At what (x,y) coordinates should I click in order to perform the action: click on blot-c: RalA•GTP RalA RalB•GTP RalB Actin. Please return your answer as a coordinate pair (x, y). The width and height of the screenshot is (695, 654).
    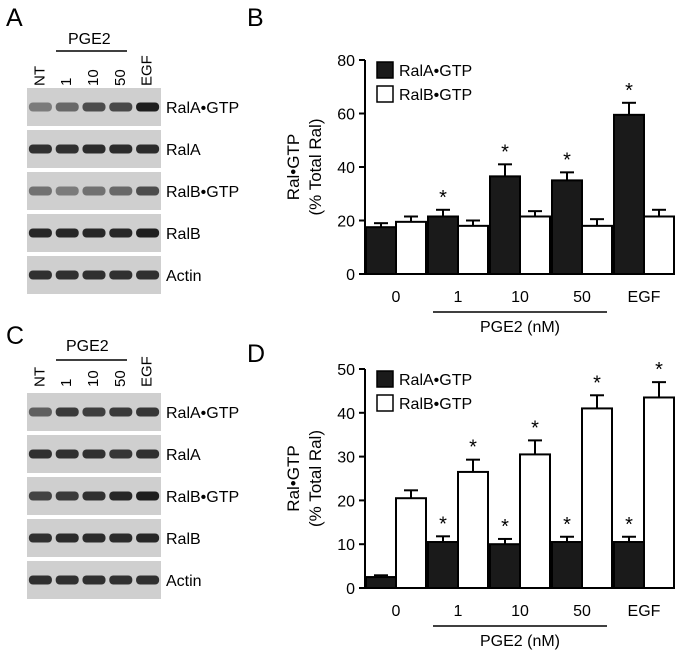
    Looking at the image, I should click on (133, 496).